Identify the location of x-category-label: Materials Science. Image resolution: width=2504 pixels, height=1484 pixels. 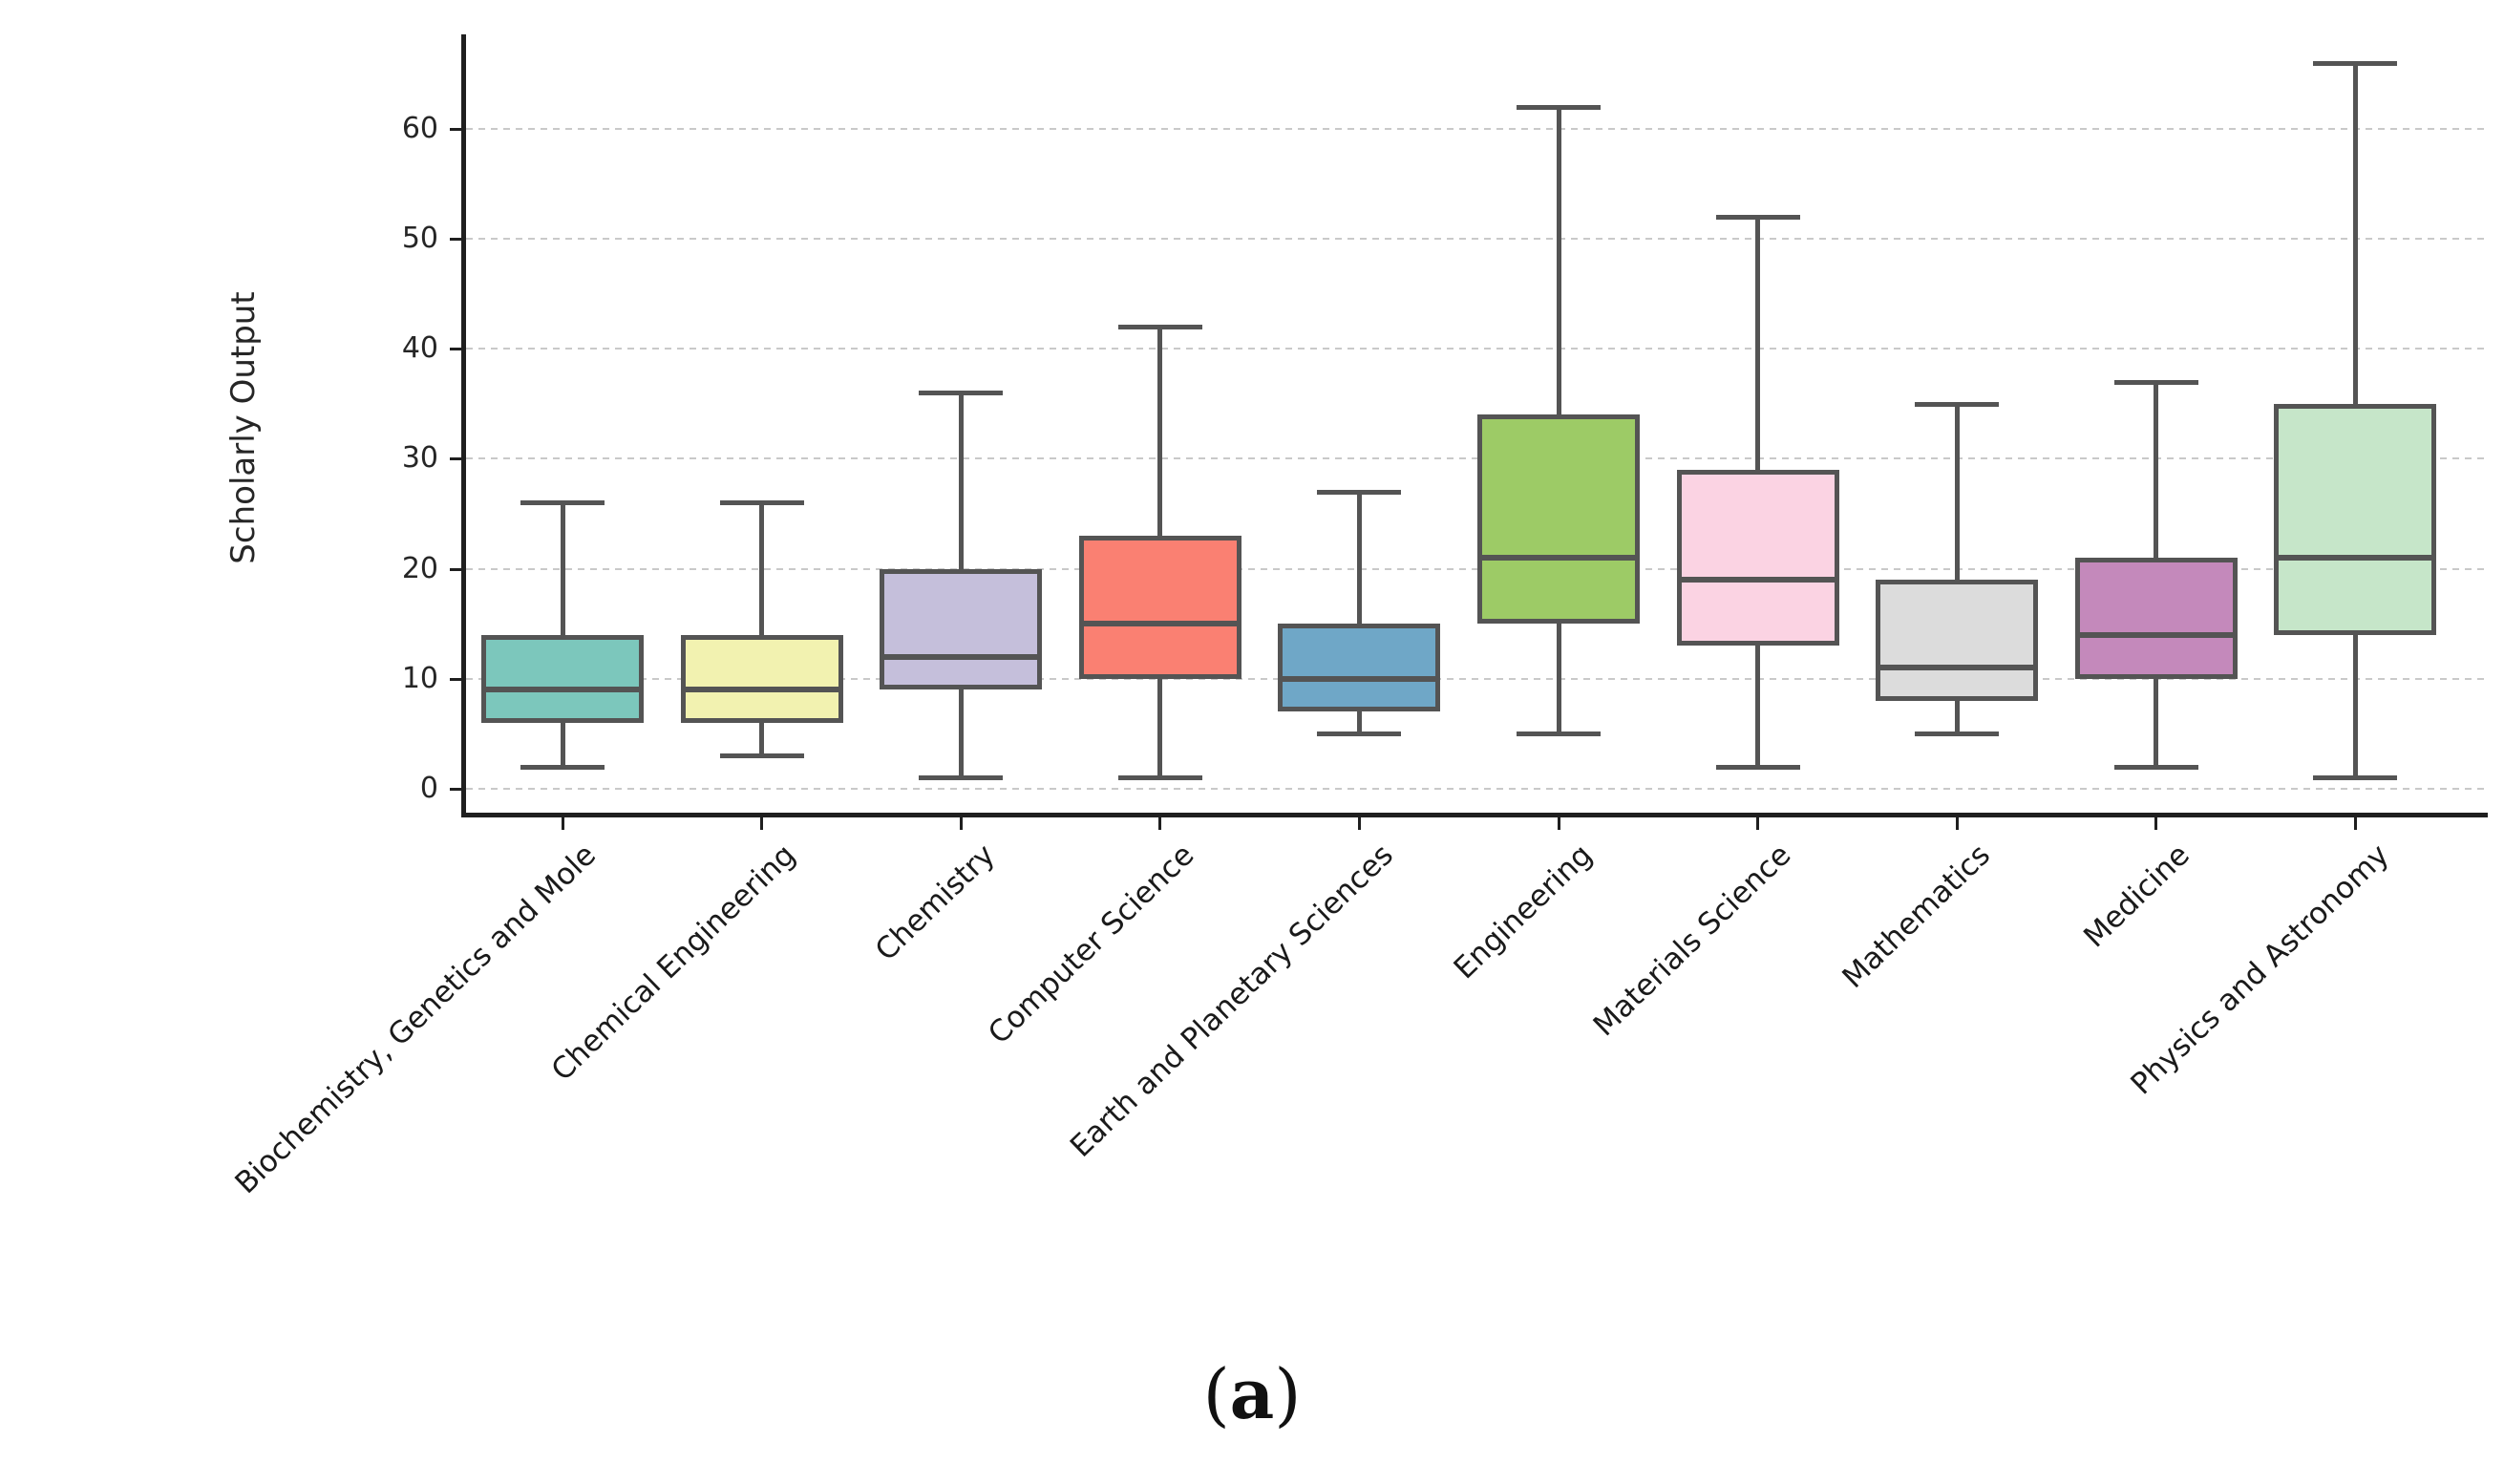
(1692, 940).